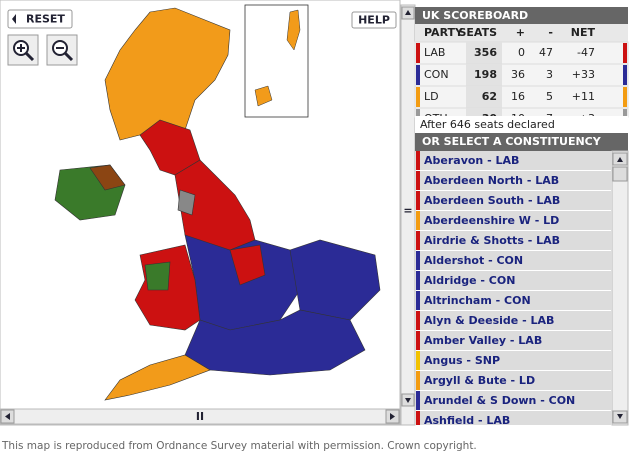 This screenshot has height=464, width=634. Describe the element at coordinates (499, 400) in the screenshot. I see `constituency-label: Arundel & S Down - CON` at that location.